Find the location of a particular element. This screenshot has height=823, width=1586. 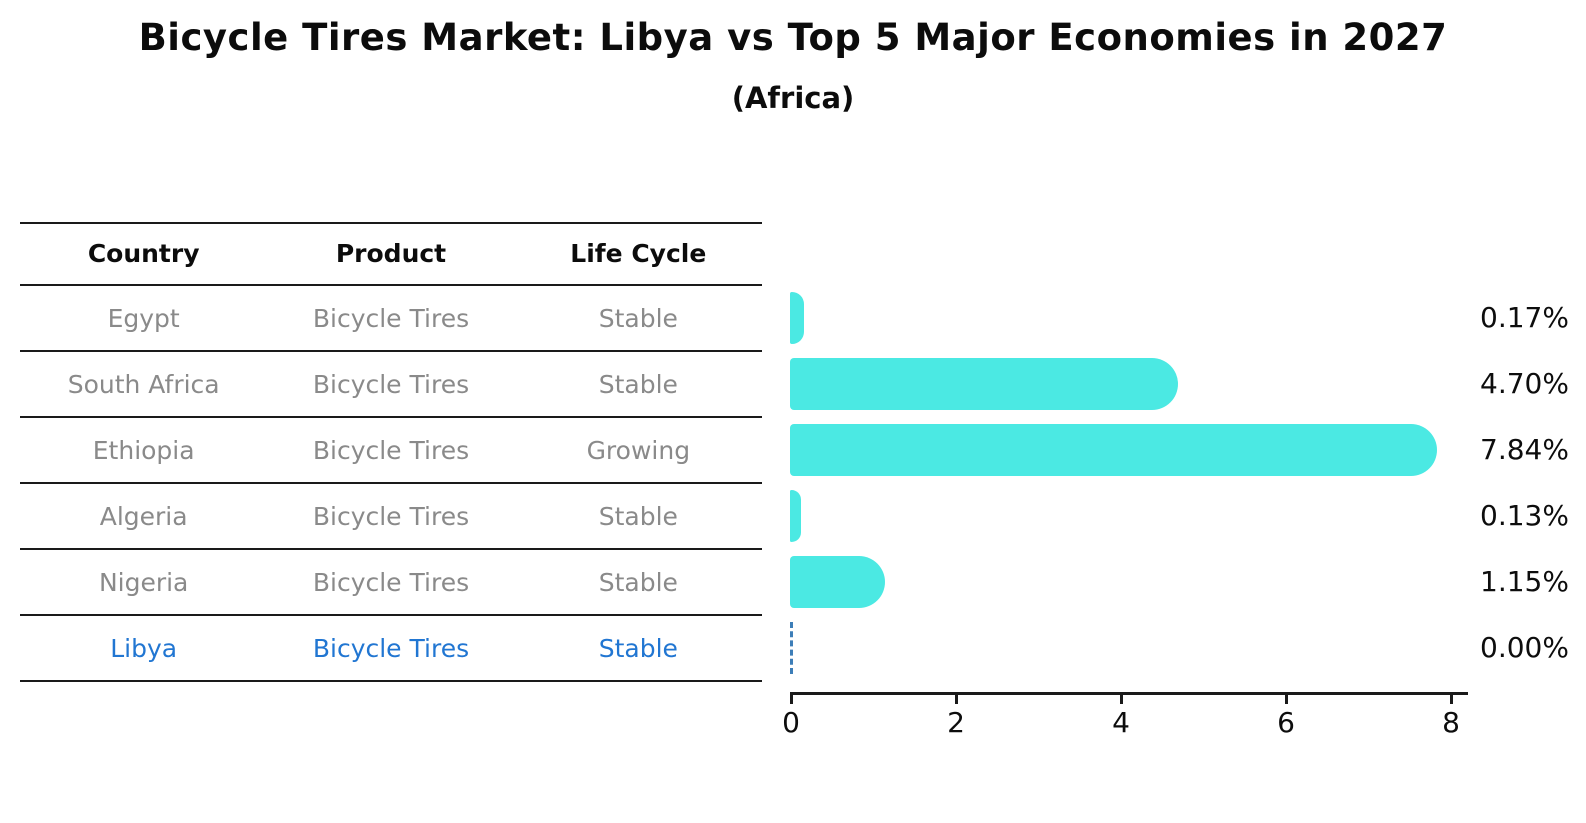

country-cell: South Africa is located at coordinates (143, 384).